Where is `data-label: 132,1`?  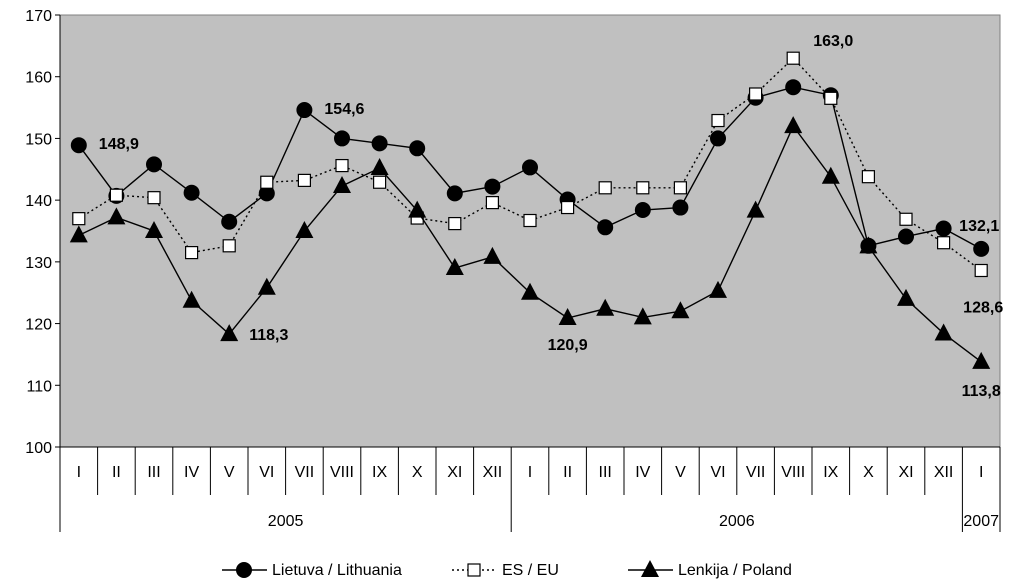 data-label: 132,1 is located at coordinates (979, 226).